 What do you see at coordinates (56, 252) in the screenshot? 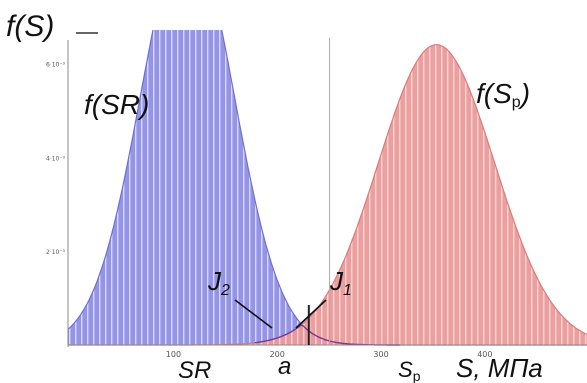
I see `y-tick-label: 2·10⁻³` at bounding box center [56, 252].